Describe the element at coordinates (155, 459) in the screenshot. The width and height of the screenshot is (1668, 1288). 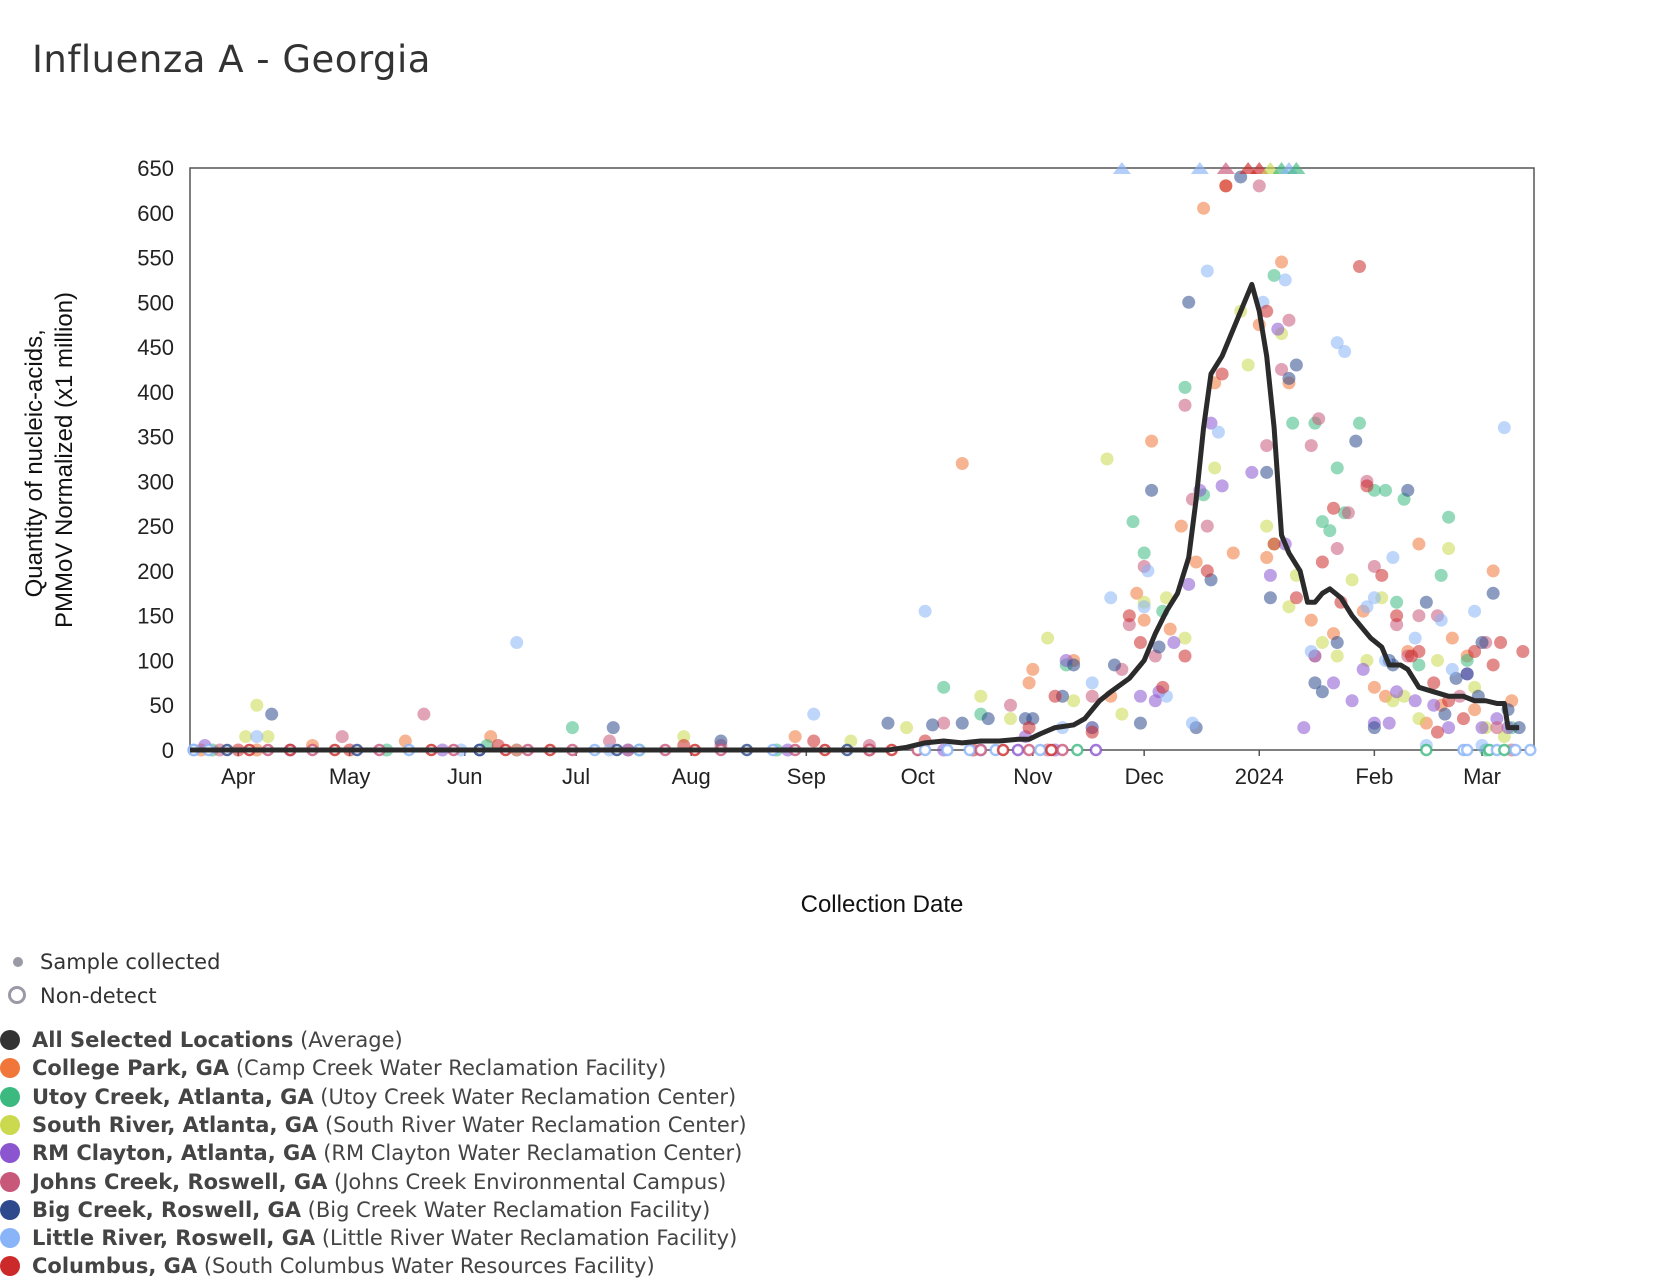
I see `y-axis: 0 50 100 150 200 250 300 350 400 450 500 550 600 650` at that location.